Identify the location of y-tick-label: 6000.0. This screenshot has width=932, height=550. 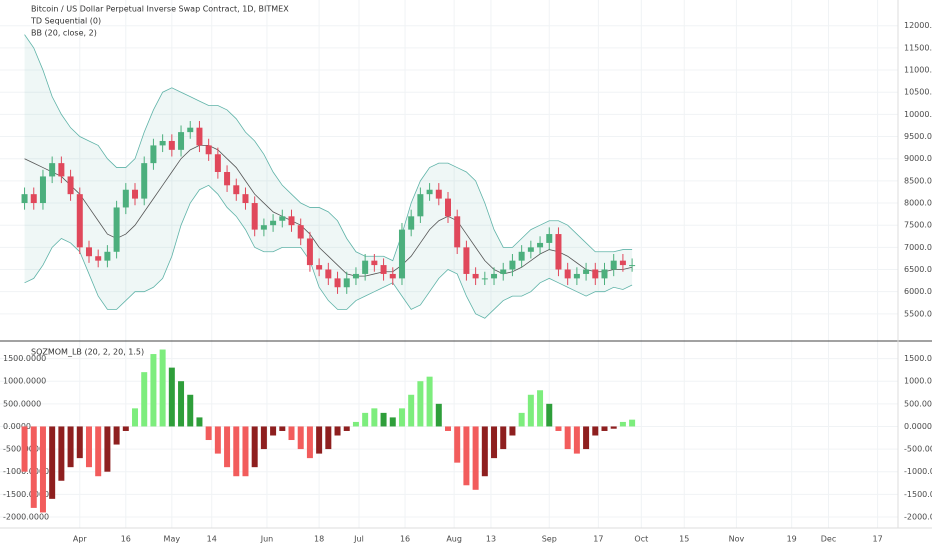
(918, 291).